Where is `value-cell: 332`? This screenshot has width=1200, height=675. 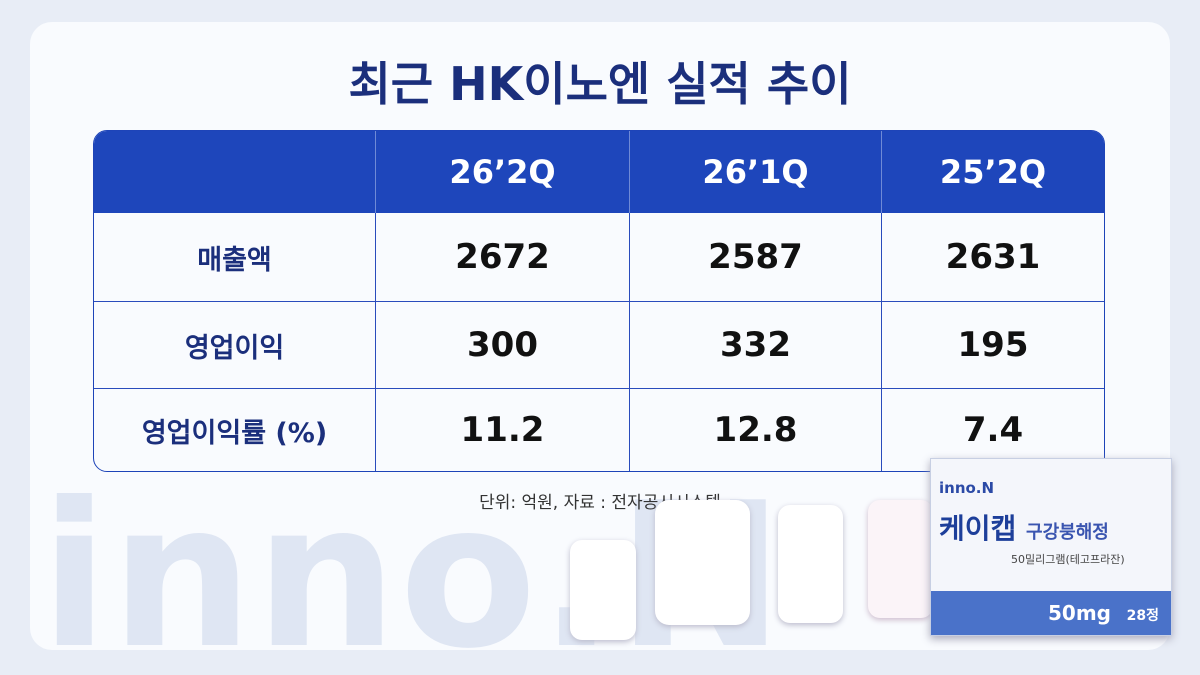 value-cell: 332 is located at coordinates (755, 344).